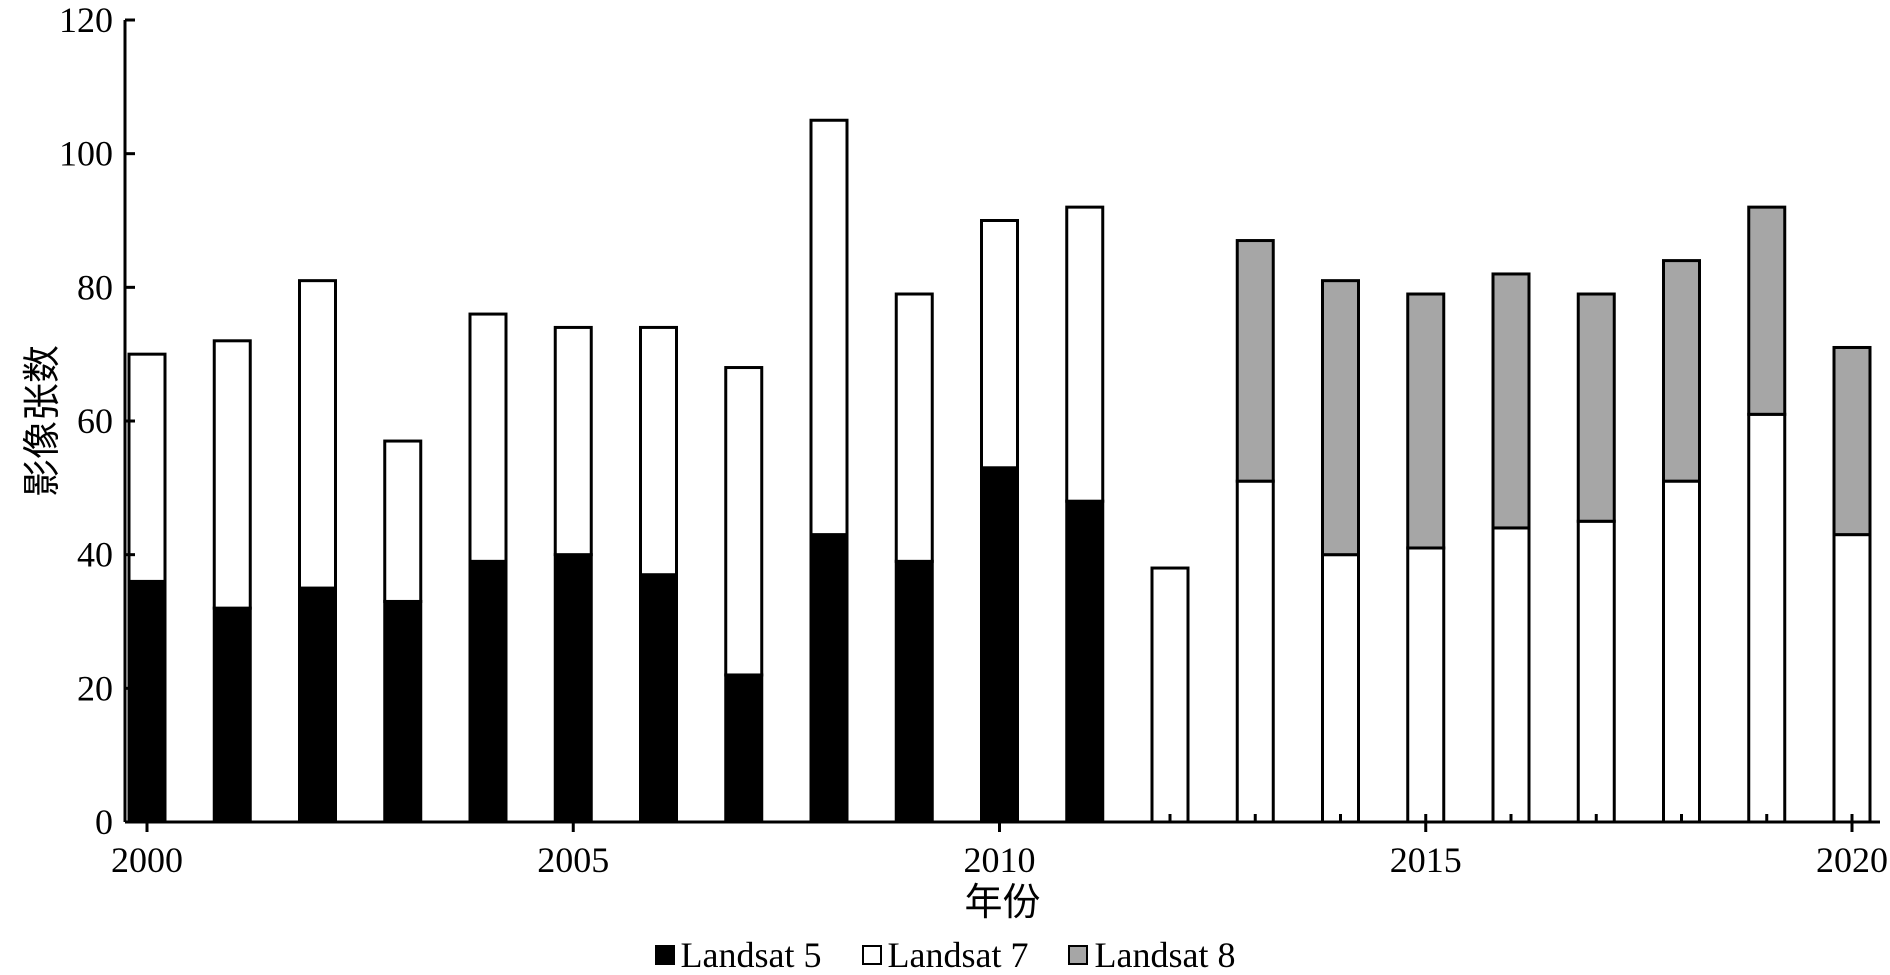  Describe the element at coordinates (829, 678) in the screenshot. I see `bar-segment-landsat-5-2008` at that location.